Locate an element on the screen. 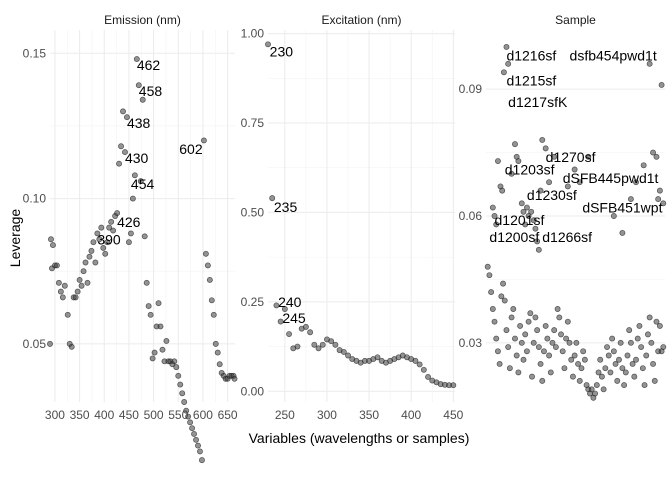 The image size is (672, 480). point-label: 390 is located at coordinates (109, 239).